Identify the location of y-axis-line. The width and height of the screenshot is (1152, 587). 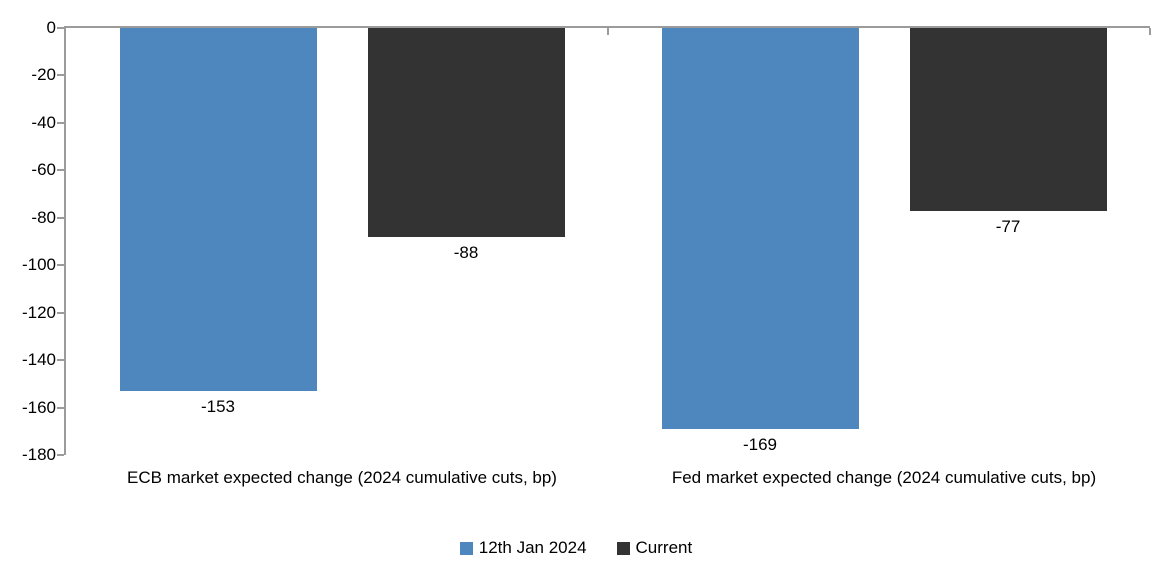
(65, 241).